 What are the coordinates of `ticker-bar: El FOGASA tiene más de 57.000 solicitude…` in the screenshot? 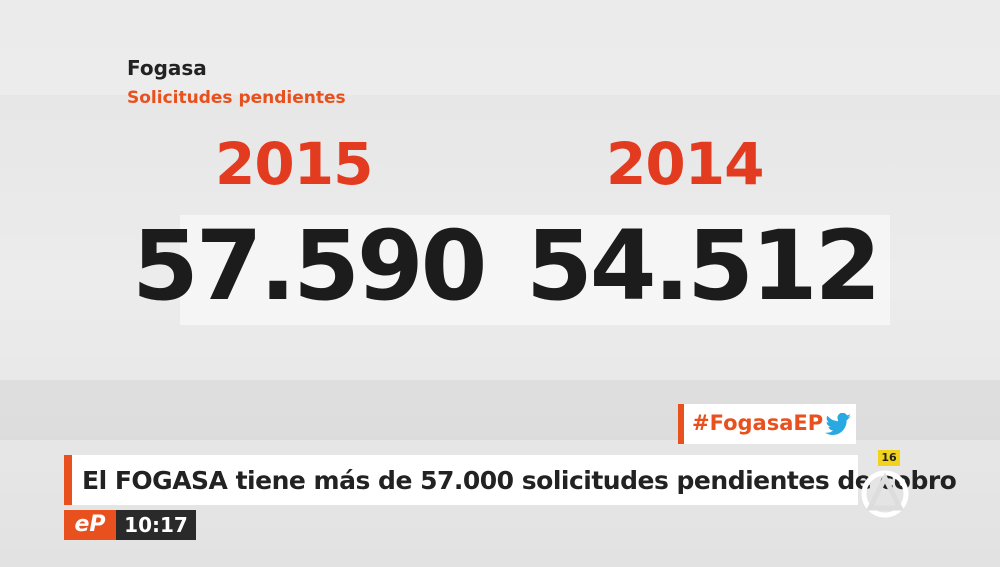 It's located at (510, 480).